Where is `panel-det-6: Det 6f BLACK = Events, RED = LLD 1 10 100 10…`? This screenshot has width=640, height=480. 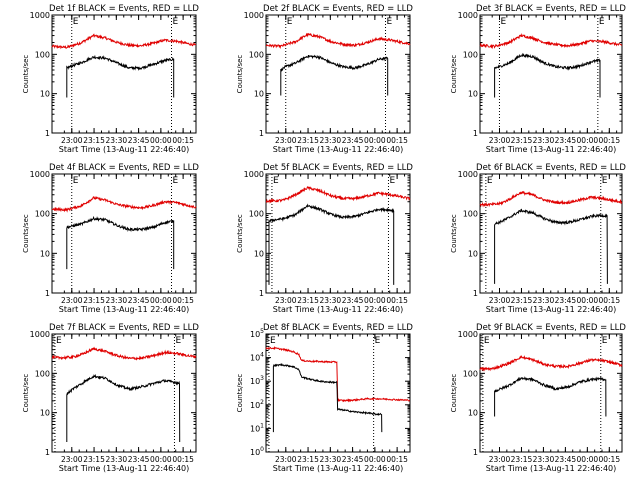 panel-det-6: Det 6f BLACK = Events, RED = LLD 1 10 100 10… is located at coordinates (538, 238).